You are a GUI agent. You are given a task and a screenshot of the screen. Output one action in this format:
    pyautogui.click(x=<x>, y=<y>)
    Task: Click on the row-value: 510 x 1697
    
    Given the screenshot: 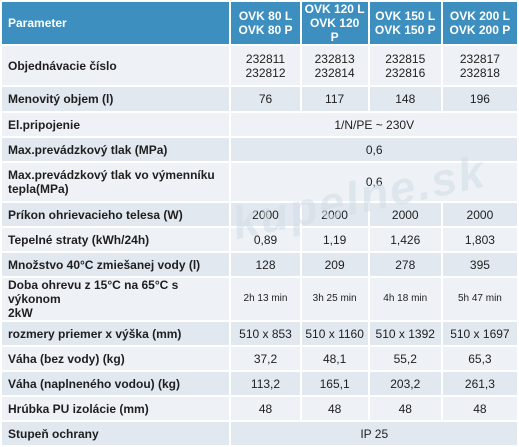 What is the action you would take?
    pyautogui.click(x=479, y=333)
    